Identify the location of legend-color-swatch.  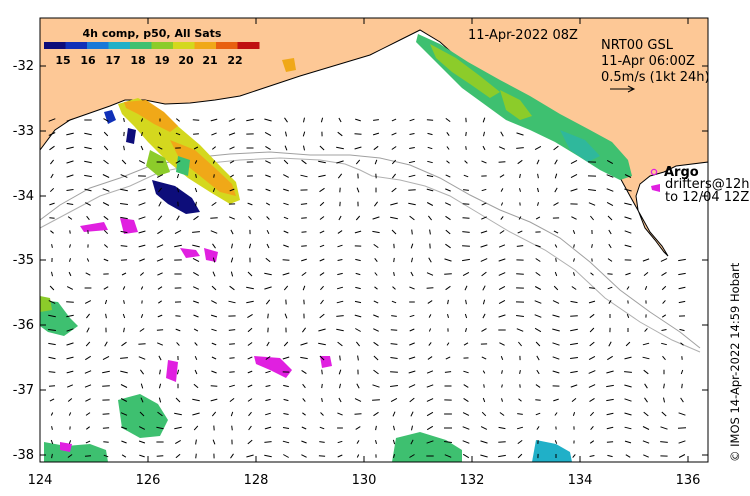
(119, 45).